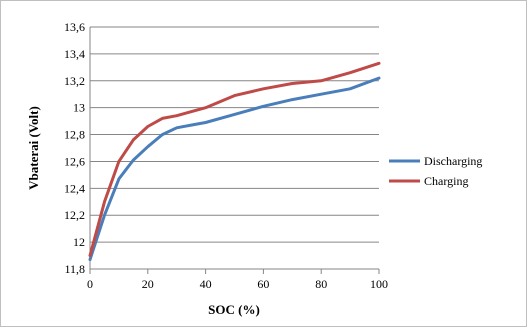  What do you see at coordinates (435, 171) in the screenshot?
I see `legend: Discharging Charging` at bounding box center [435, 171].